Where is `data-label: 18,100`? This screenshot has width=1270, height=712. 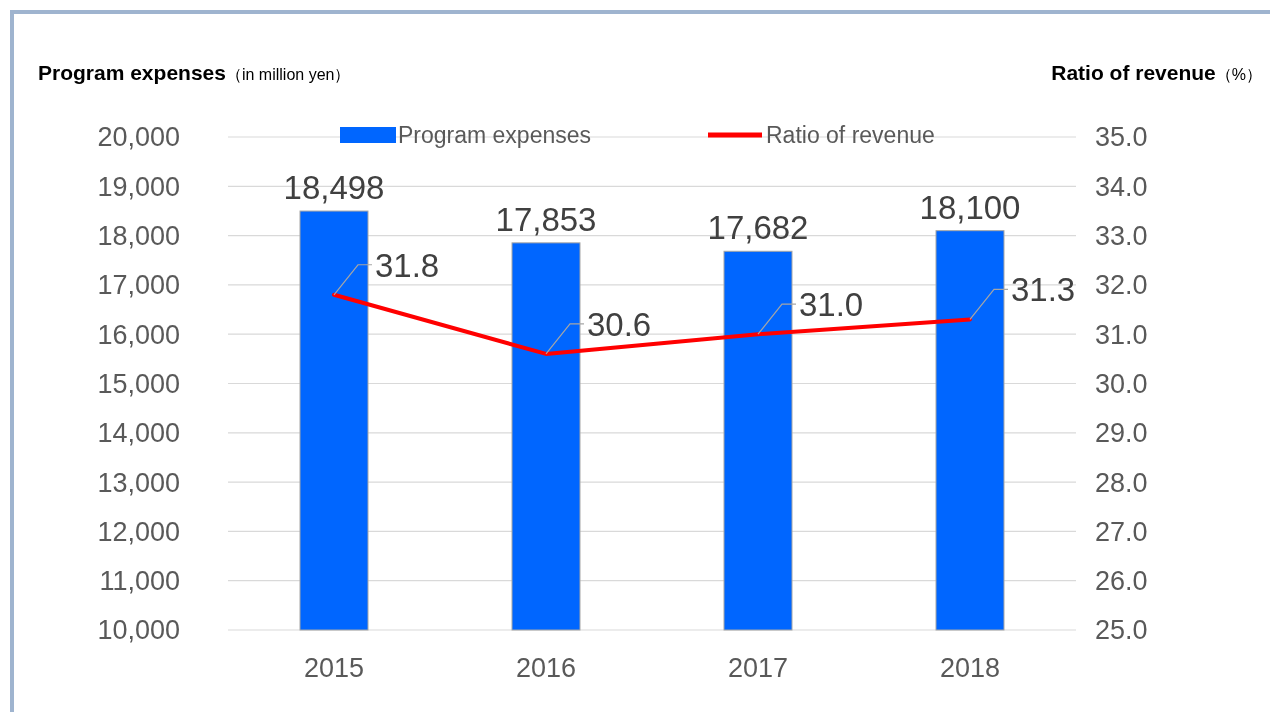
data-label: 18,100 is located at coordinates (970, 207).